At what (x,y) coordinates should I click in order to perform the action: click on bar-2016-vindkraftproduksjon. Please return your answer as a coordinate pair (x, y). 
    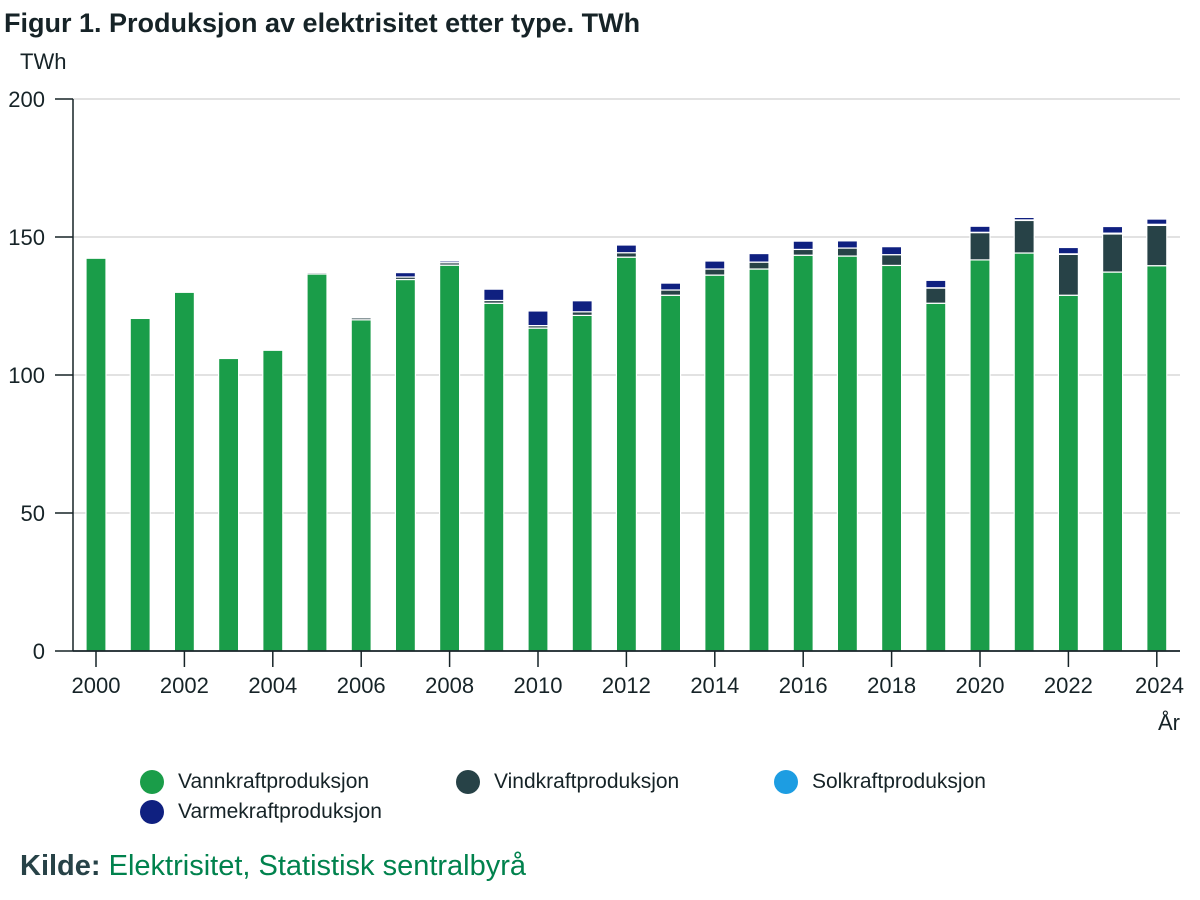
    Looking at the image, I should click on (803, 252).